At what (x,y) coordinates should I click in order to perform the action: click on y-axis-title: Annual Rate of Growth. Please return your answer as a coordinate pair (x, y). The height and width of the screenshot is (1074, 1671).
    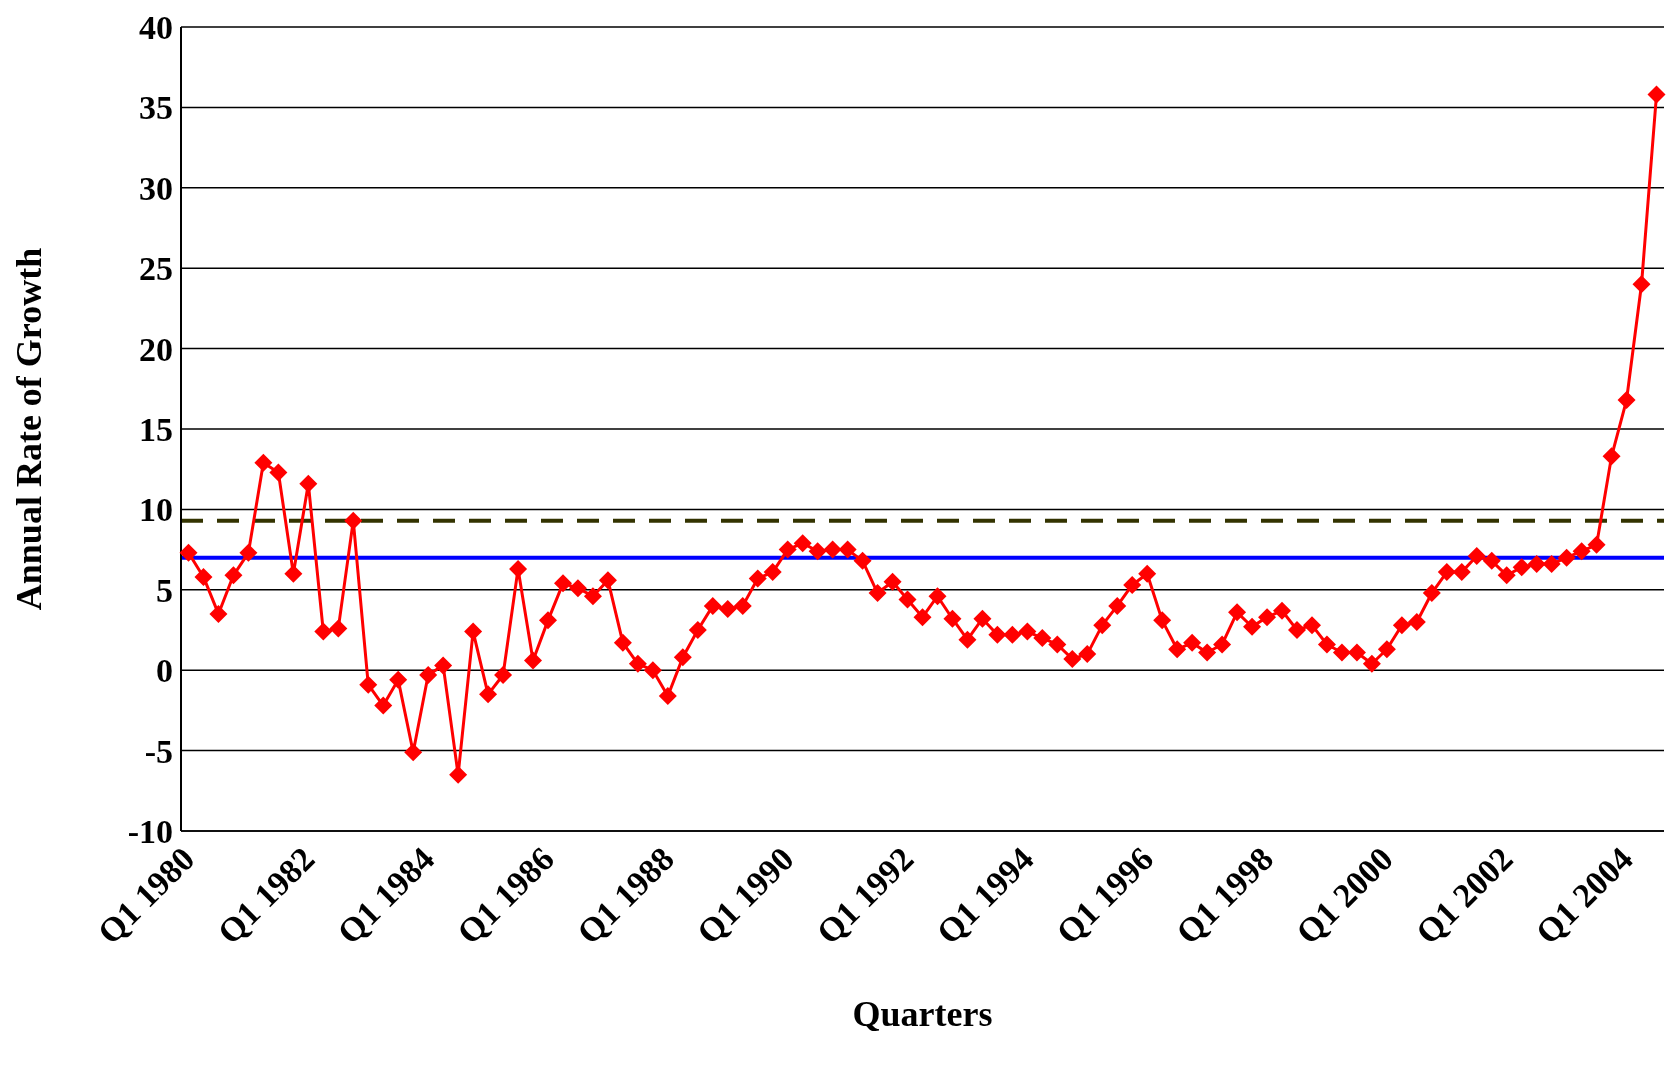
    Looking at the image, I should click on (28, 429).